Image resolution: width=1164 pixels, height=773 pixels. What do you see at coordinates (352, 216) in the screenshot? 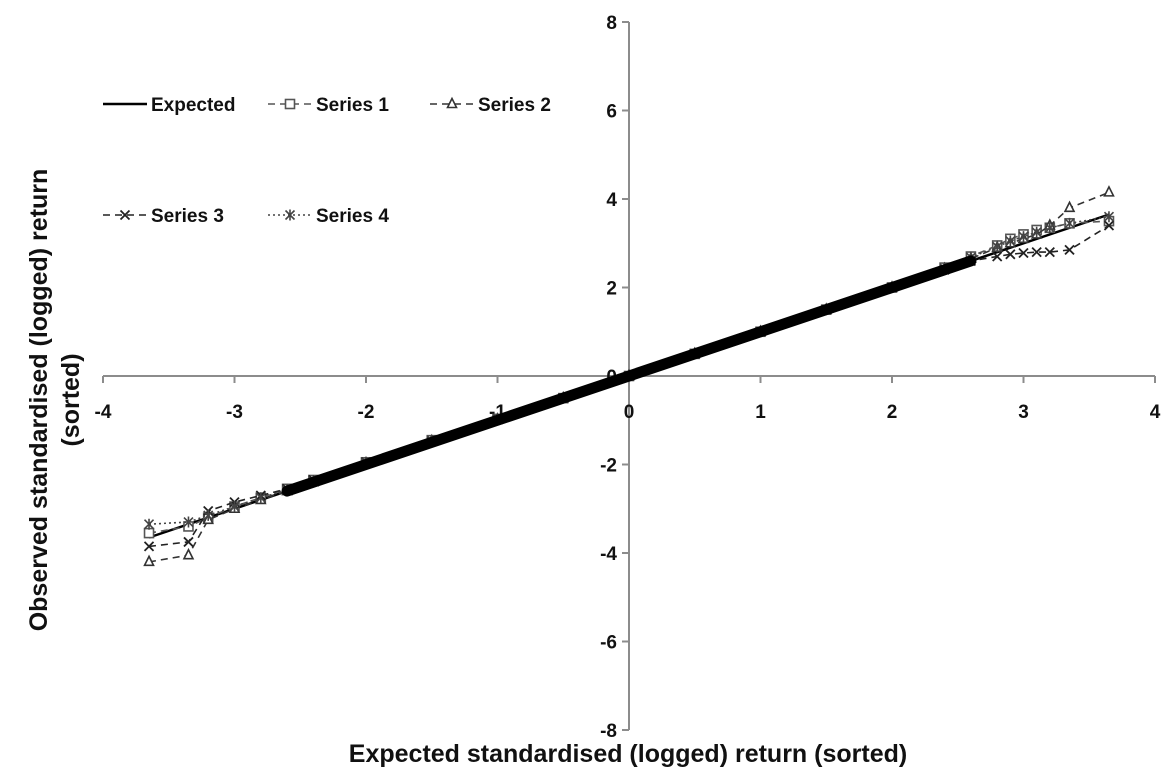
I see `legend-label: Series 4` at bounding box center [352, 216].